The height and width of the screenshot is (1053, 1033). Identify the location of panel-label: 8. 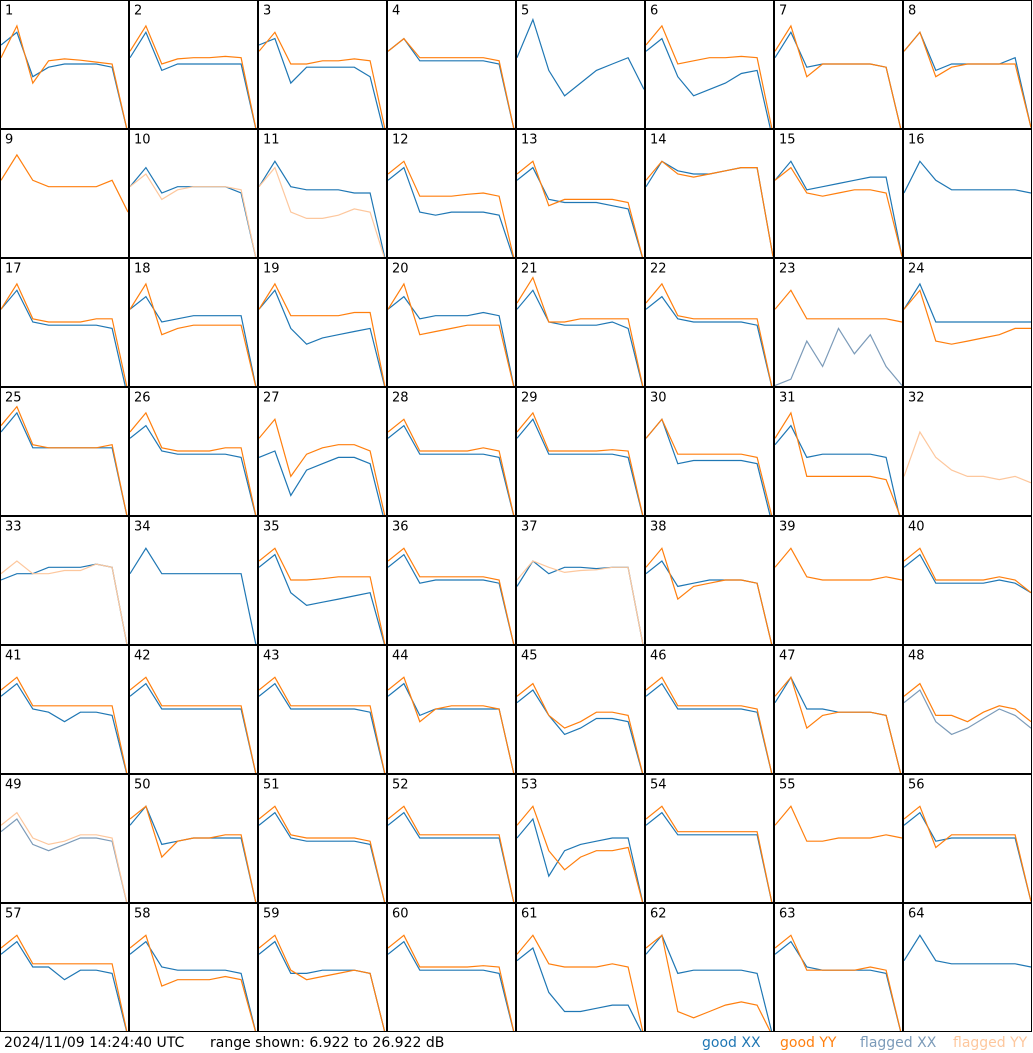
(912, 11).